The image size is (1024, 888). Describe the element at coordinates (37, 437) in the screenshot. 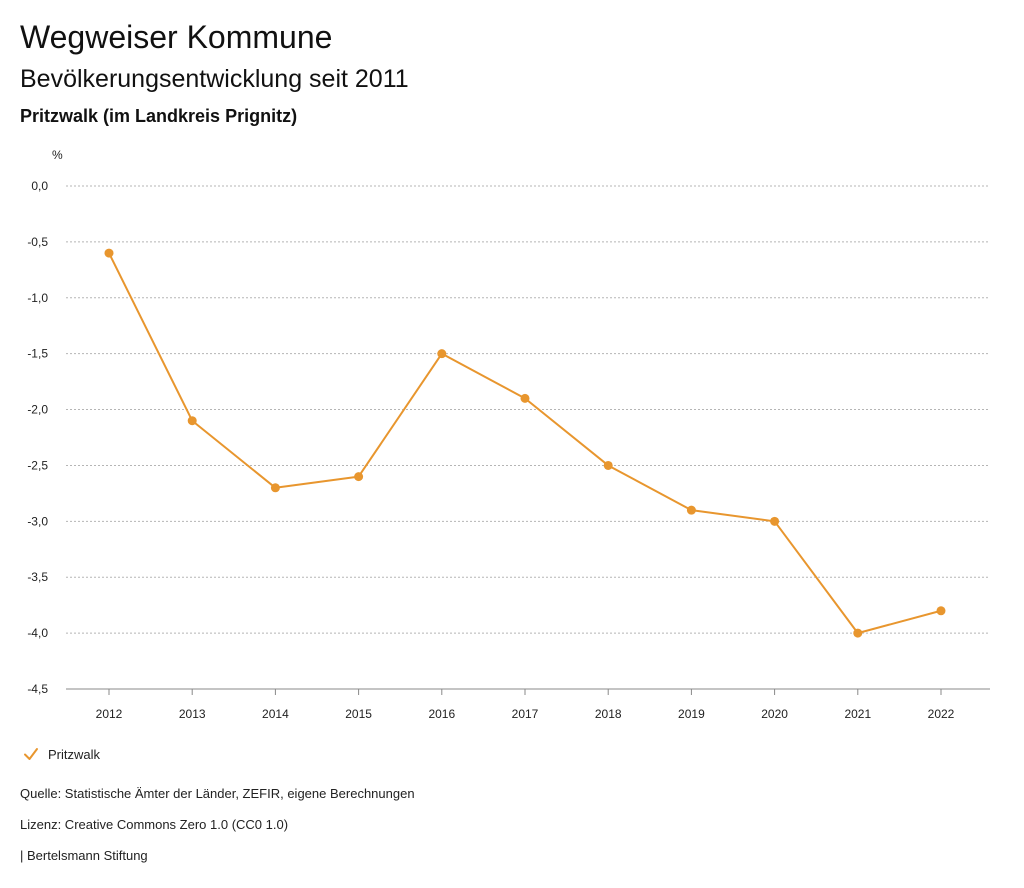

I see `y-axis-ticks: 0,0 -0,5 -1,0 -1,5 -2,0 -2,5 -3,0 -3,5 -4,0 -4,5` at that location.